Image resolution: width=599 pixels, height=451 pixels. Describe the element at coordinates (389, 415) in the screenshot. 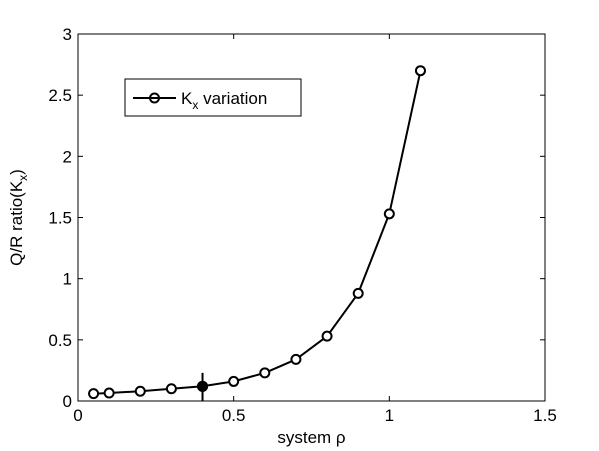

I see `x-tick-label: 1` at that location.